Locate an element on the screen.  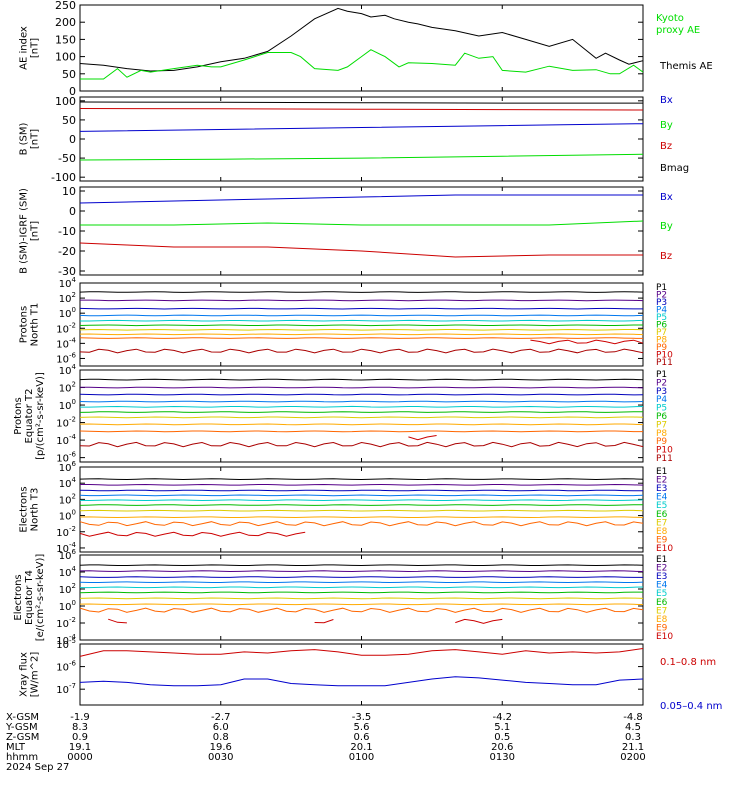
channel-P9 is located at coordinates (361, 431).